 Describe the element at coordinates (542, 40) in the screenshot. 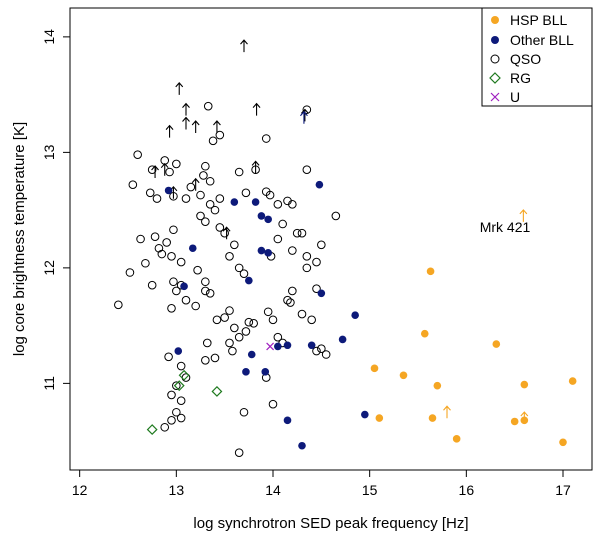

I see `legend-label-other: Other BLL` at that location.